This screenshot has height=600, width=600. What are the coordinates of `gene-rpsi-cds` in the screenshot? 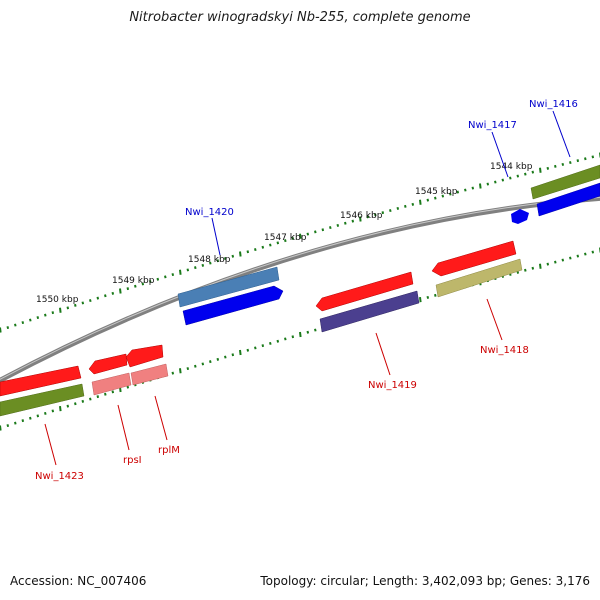 It's located at (111, 384).